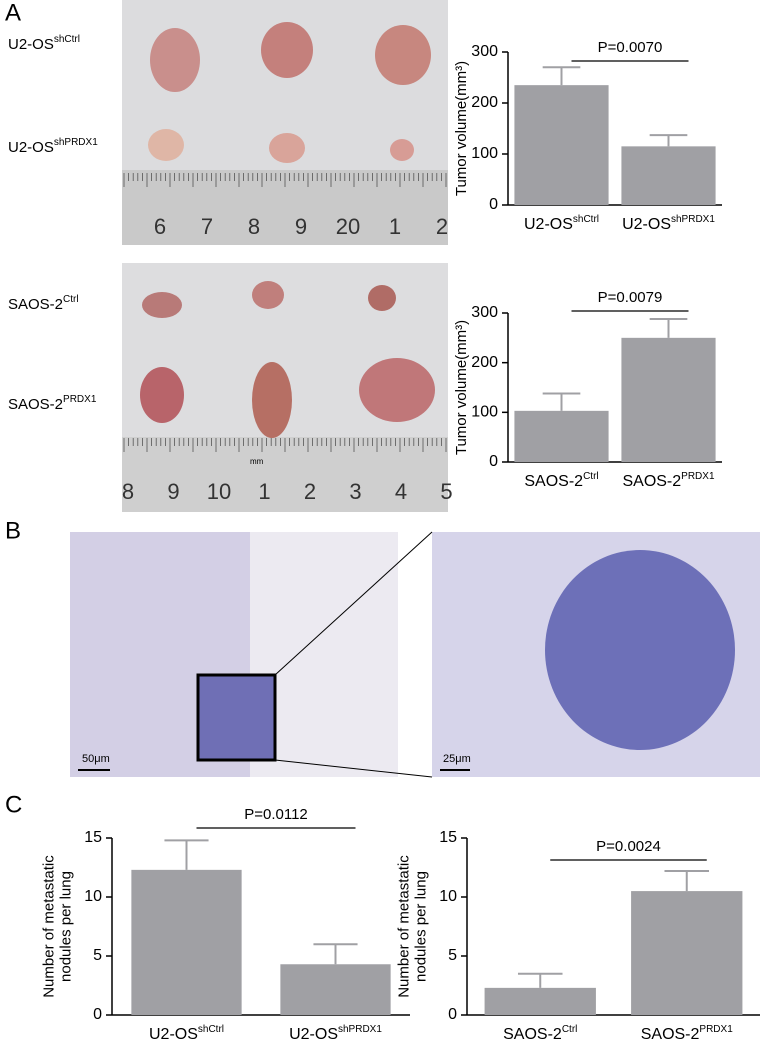 Image resolution: width=766 pixels, height=1045 pixels. I want to click on ruler-number: 5, so click(446, 491).